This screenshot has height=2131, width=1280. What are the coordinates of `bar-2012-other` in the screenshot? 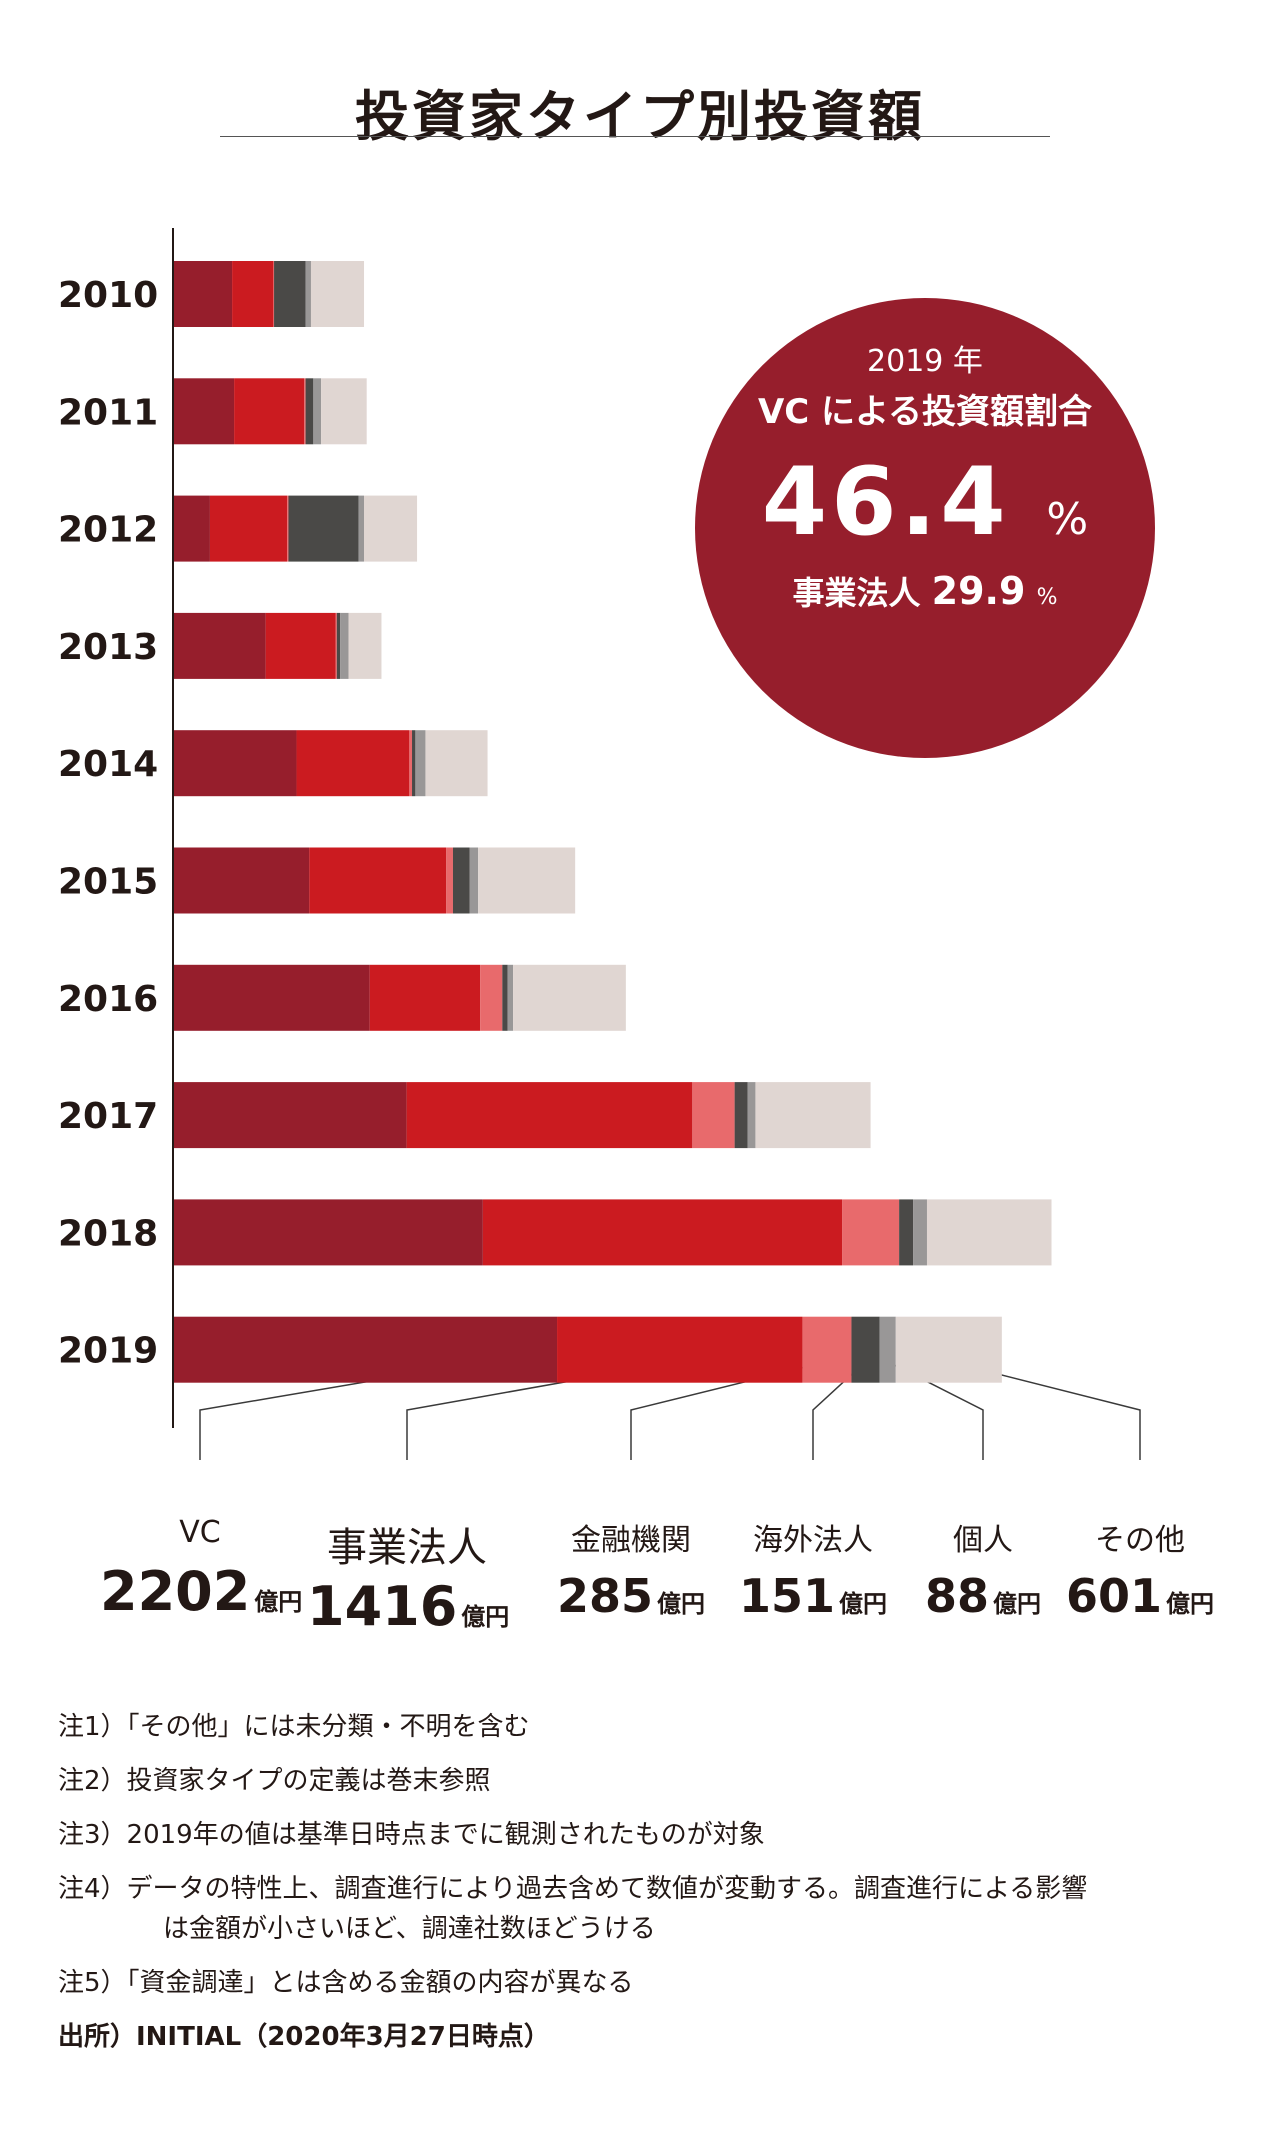 It's located at (391, 528).